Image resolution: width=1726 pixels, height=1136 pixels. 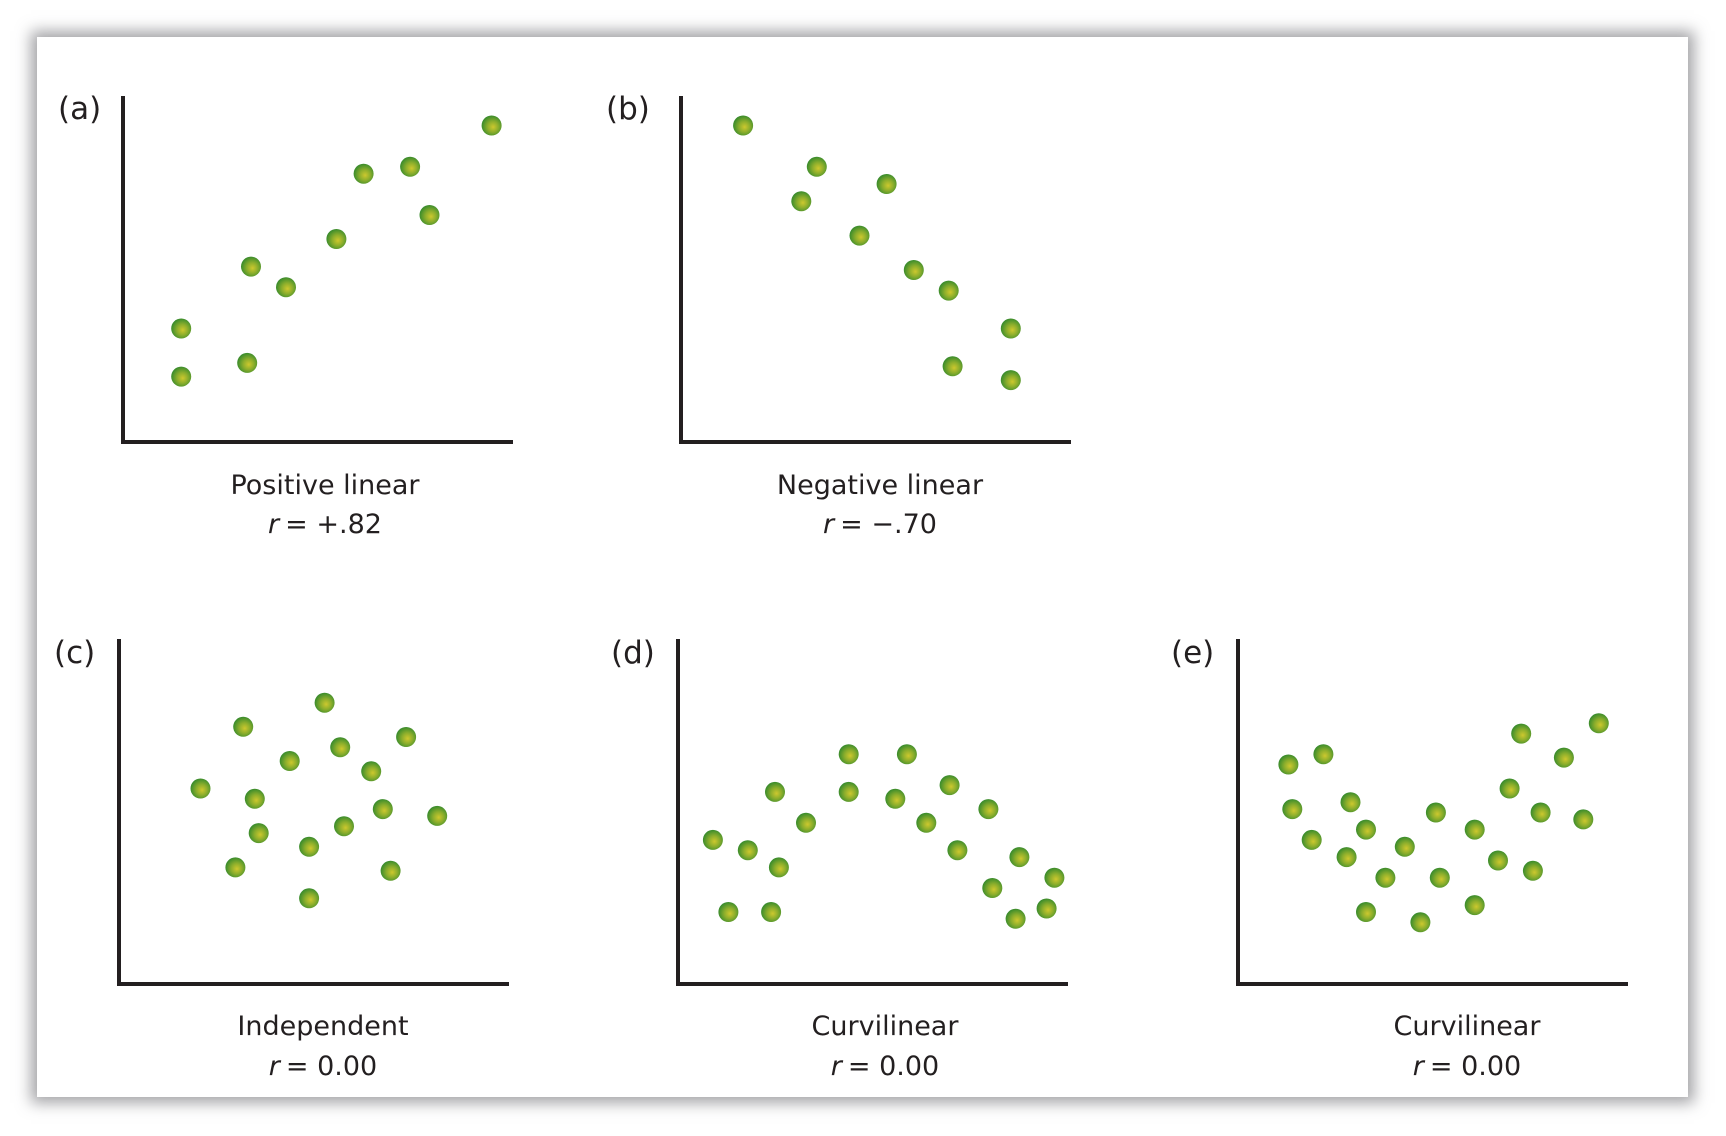 What do you see at coordinates (319, 800) in the screenshot?
I see `panel-c-dots` at bounding box center [319, 800].